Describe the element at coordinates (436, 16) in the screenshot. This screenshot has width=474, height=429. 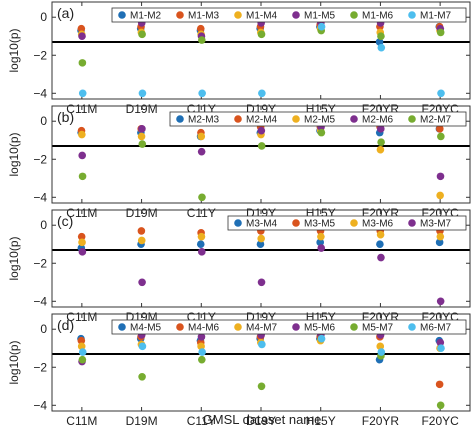
I see `legend-label: M1-M7` at that location.